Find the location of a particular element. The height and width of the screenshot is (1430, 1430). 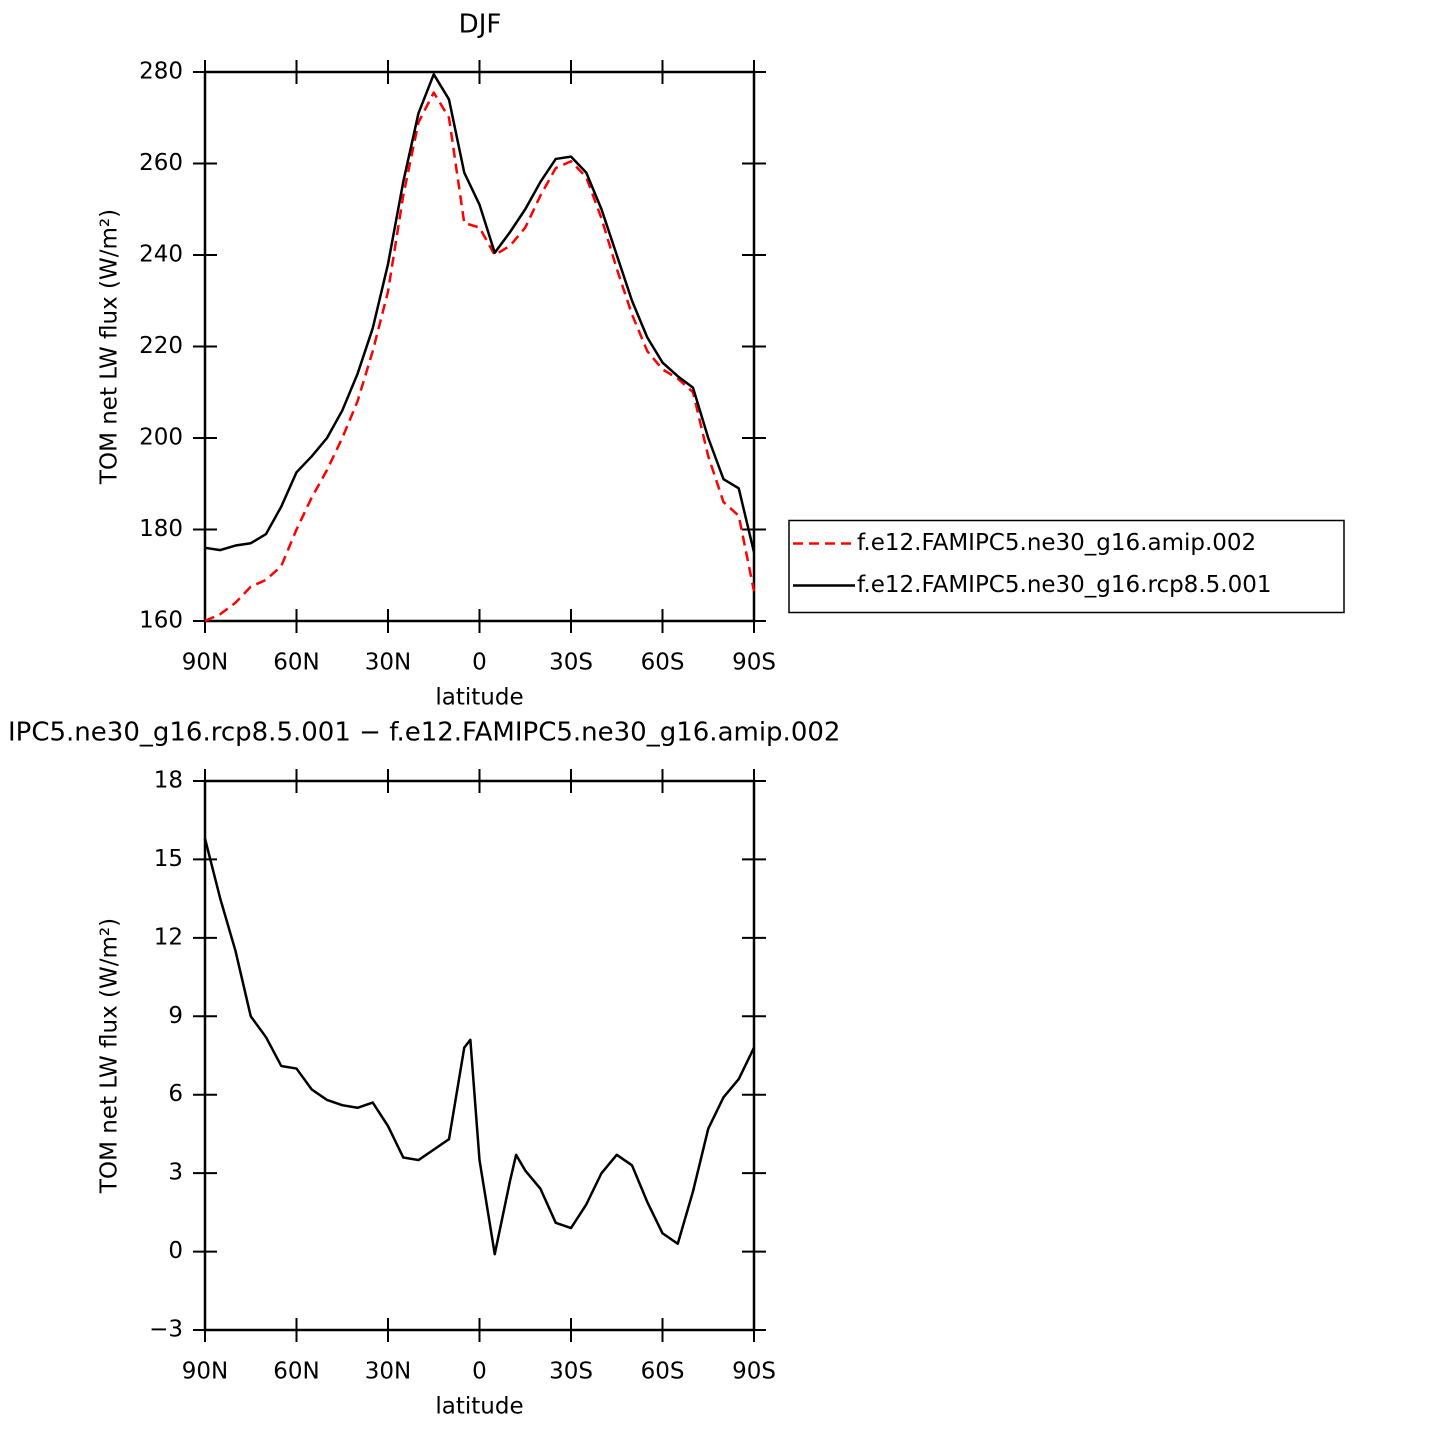

y-tick-label: −3 is located at coordinates (166, 1330).